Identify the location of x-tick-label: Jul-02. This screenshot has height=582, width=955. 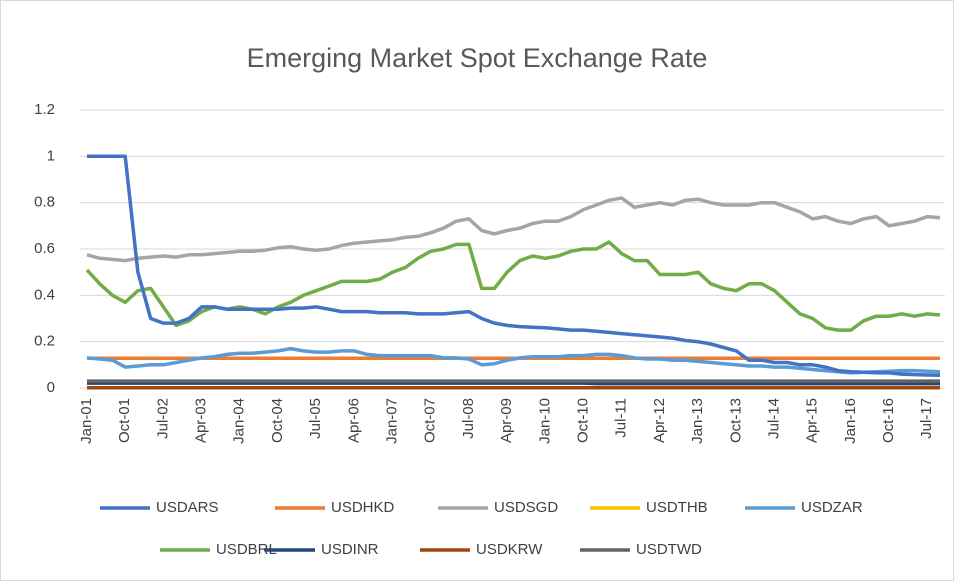
(162, 418).